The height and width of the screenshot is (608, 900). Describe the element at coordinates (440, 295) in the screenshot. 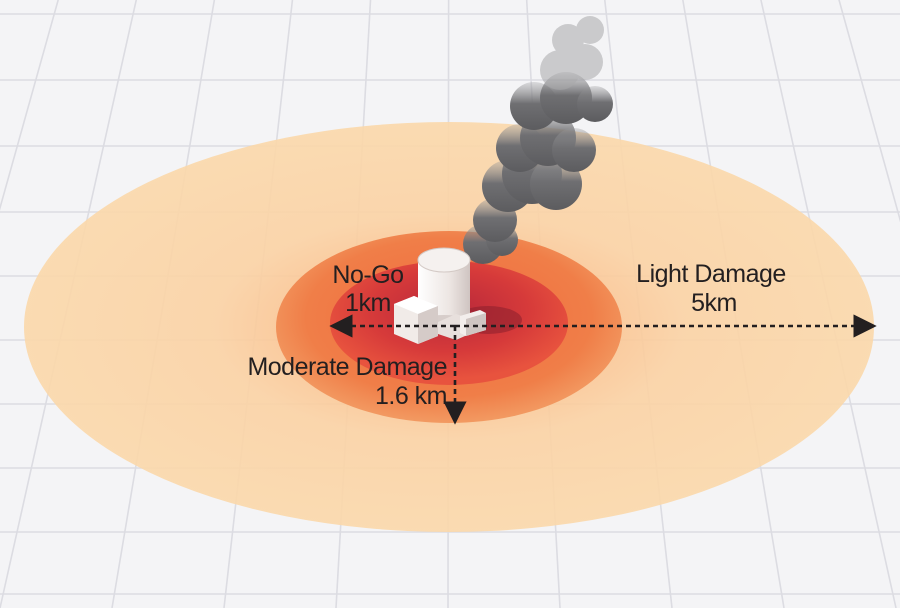

I see `nuclear-plant-icon` at that location.